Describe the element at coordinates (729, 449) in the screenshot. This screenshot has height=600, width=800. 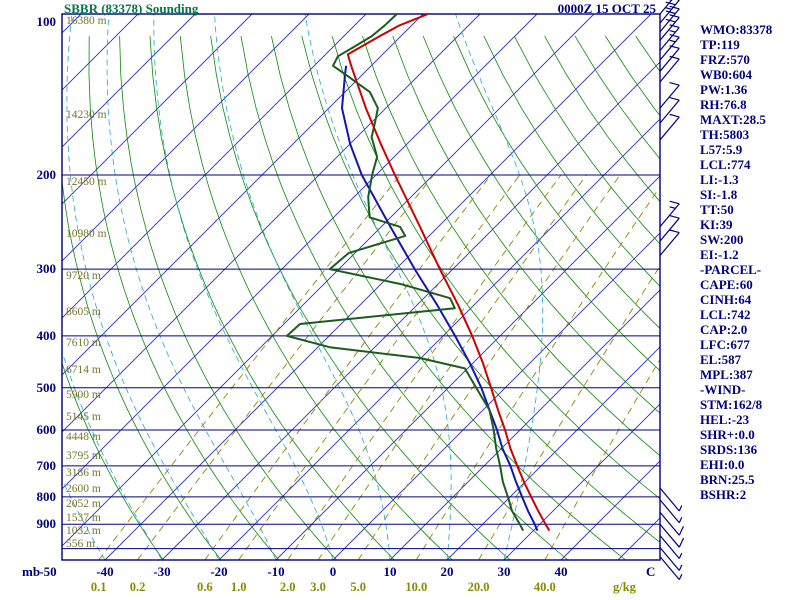
I see `index-line: SRDS:136` at that location.